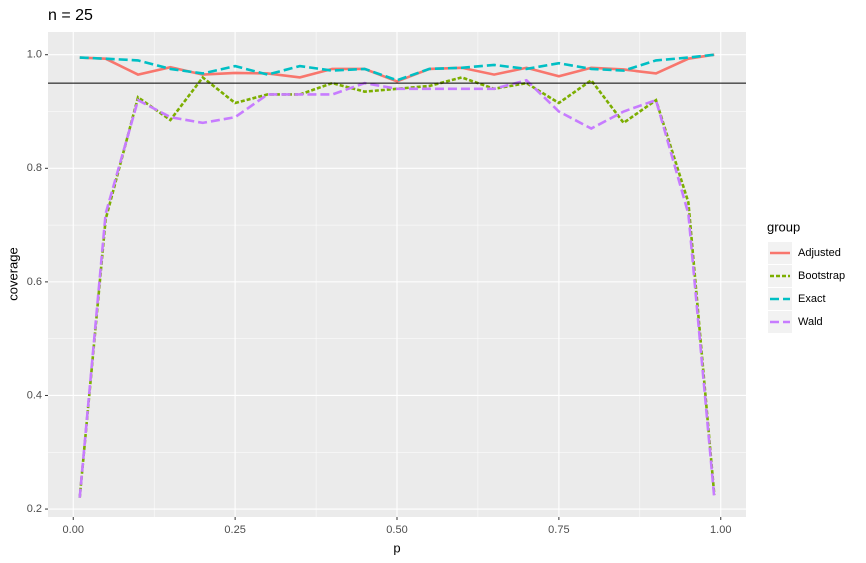  I want to click on legend-label: Wald, so click(810, 322).